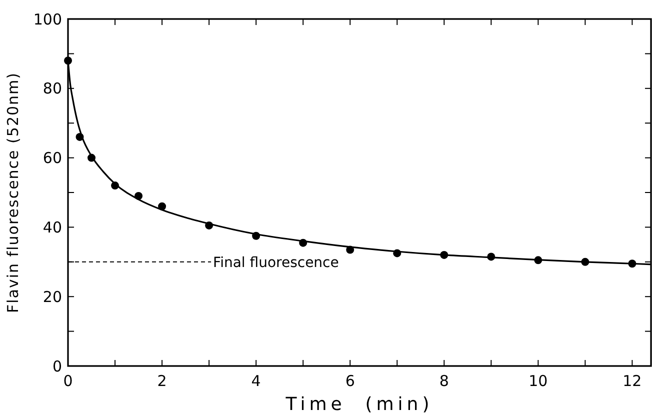  I want to click on x-axis-title: Time (min), so click(359, 404).